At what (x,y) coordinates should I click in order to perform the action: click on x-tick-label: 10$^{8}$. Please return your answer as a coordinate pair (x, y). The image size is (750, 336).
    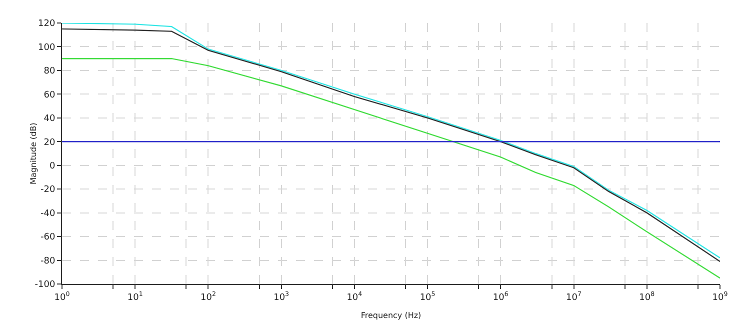
    Looking at the image, I should click on (647, 297).